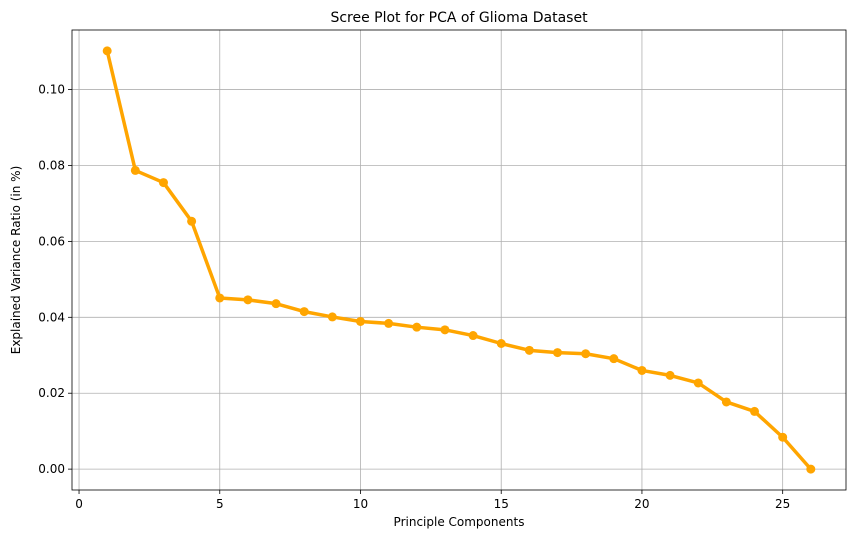  Describe the element at coordinates (51, 241) in the screenshot. I see `y-tick-label: 0.06` at that location.